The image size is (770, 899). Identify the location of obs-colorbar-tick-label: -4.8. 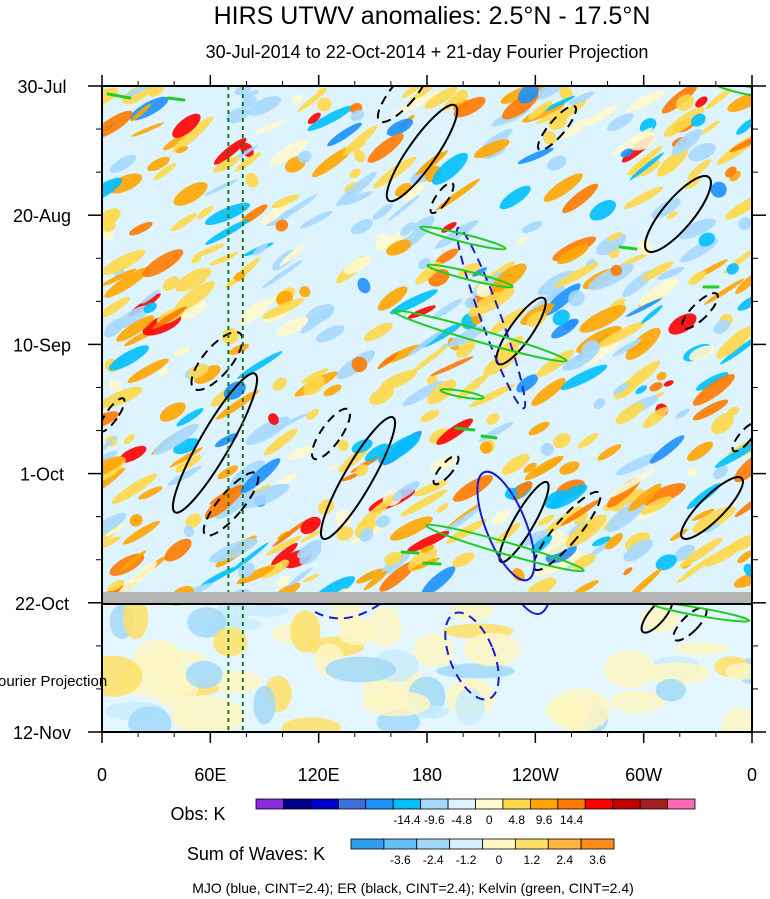
(461, 820).